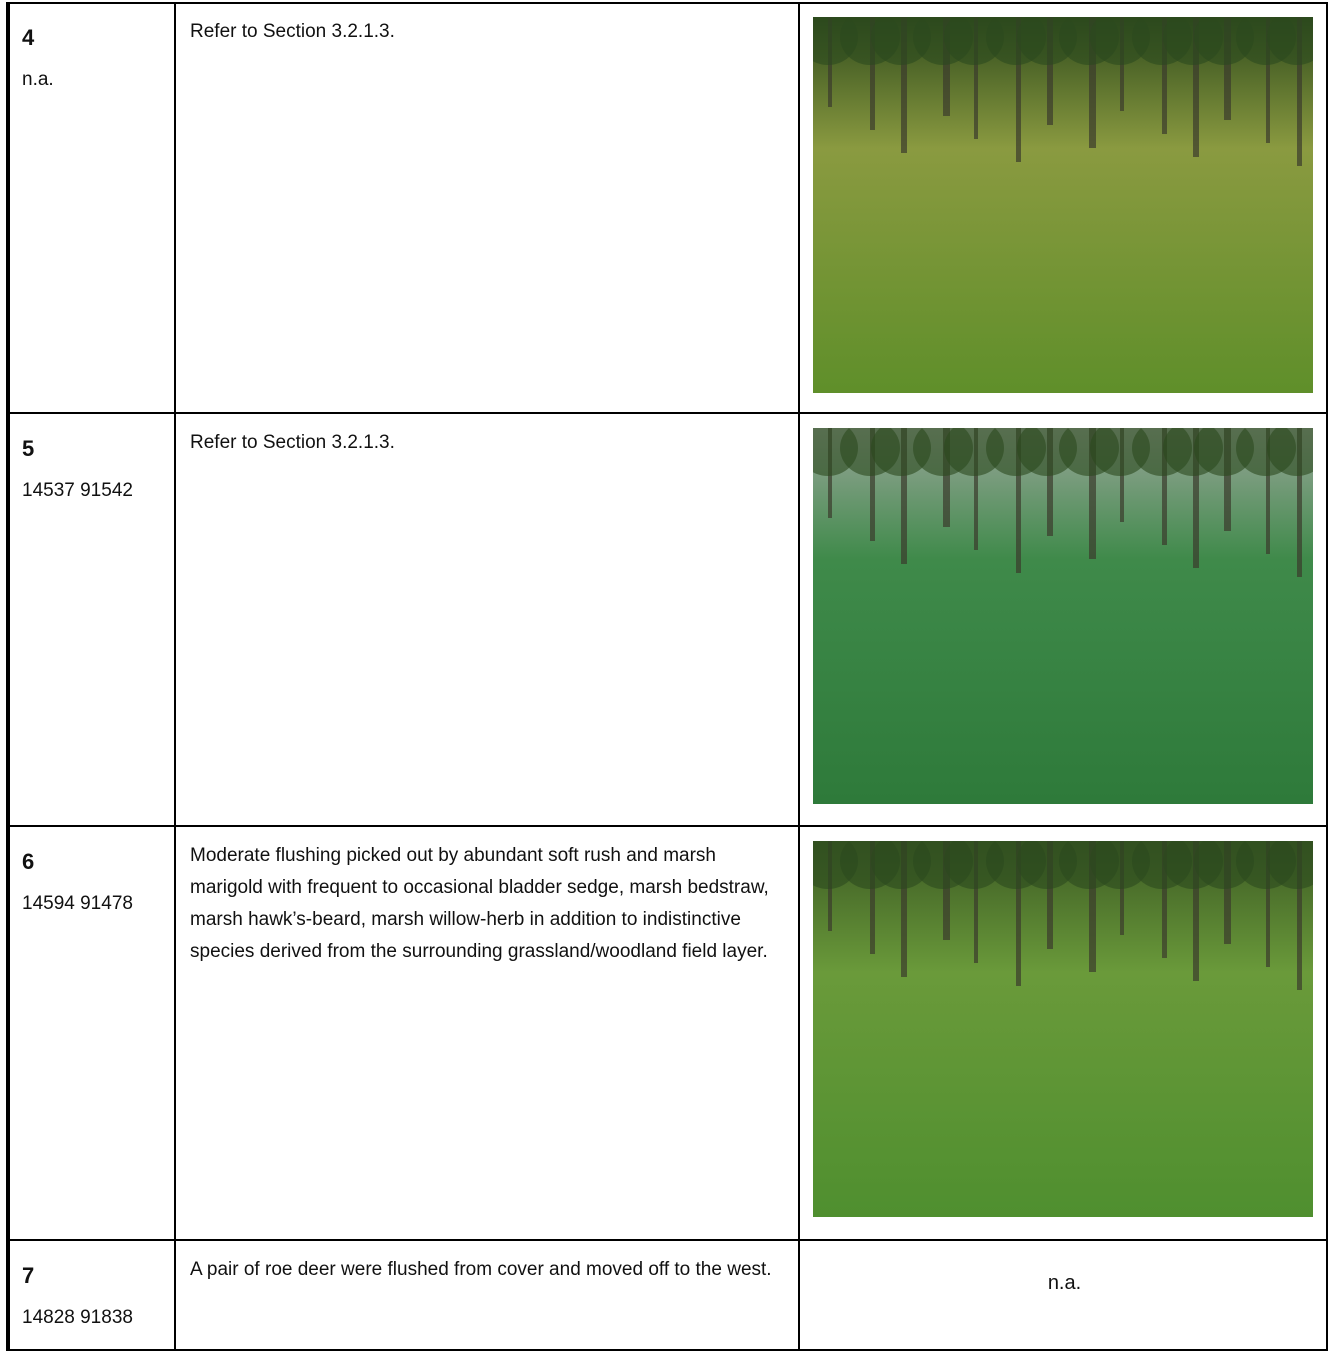 The width and height of the screenshot is (1330, 1353). Describe the element at coordinates (28, 37) in the screenshot. I see `row-id: 4` at that location.